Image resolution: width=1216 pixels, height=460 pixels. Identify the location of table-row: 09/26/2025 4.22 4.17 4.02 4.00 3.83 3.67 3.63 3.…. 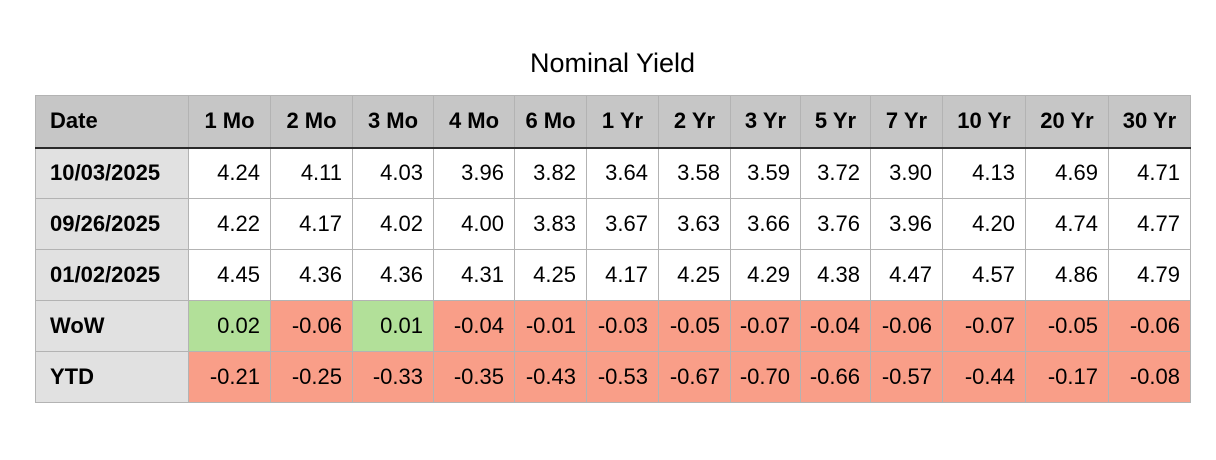
(613, 224).